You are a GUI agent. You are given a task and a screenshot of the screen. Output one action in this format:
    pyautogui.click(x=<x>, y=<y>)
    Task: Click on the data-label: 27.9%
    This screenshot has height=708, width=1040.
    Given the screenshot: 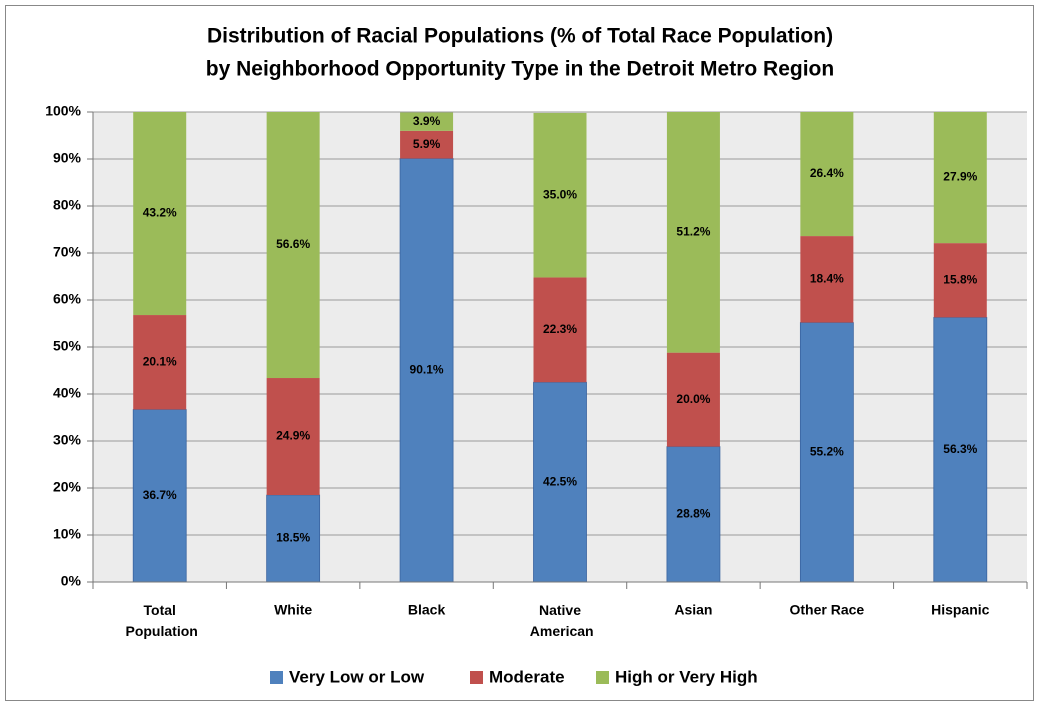 What is the action you would take?
    pyautogui.click(x=960, y=177)
    